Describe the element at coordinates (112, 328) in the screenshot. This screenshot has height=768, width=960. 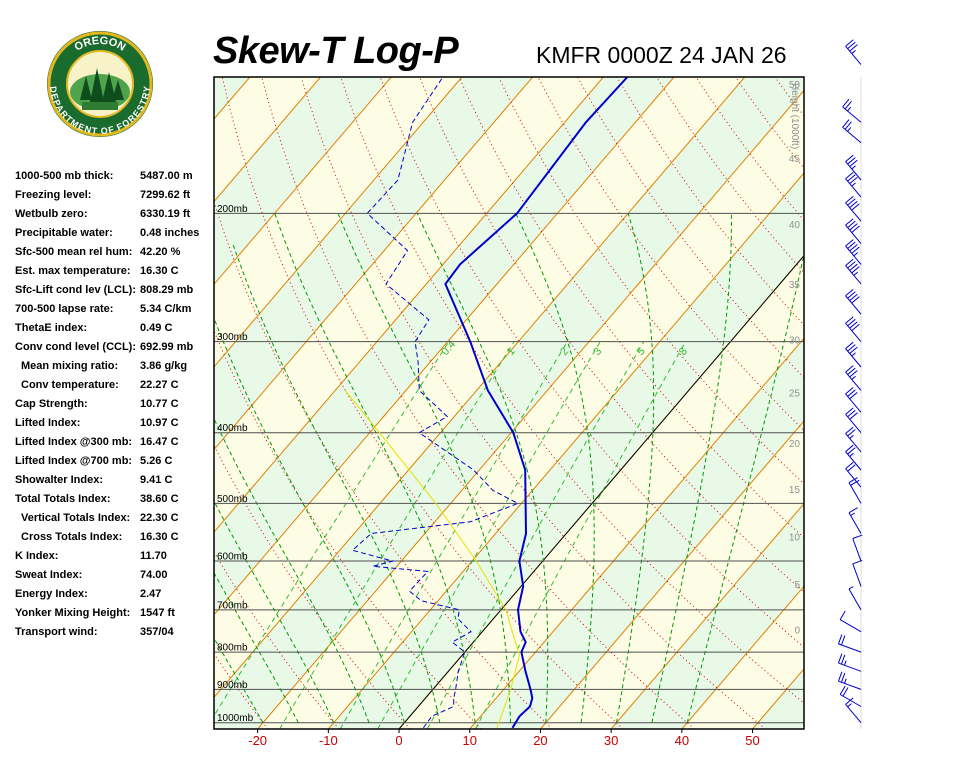
I see `stat-row: ThetaE index: 0.49 C` at that location.